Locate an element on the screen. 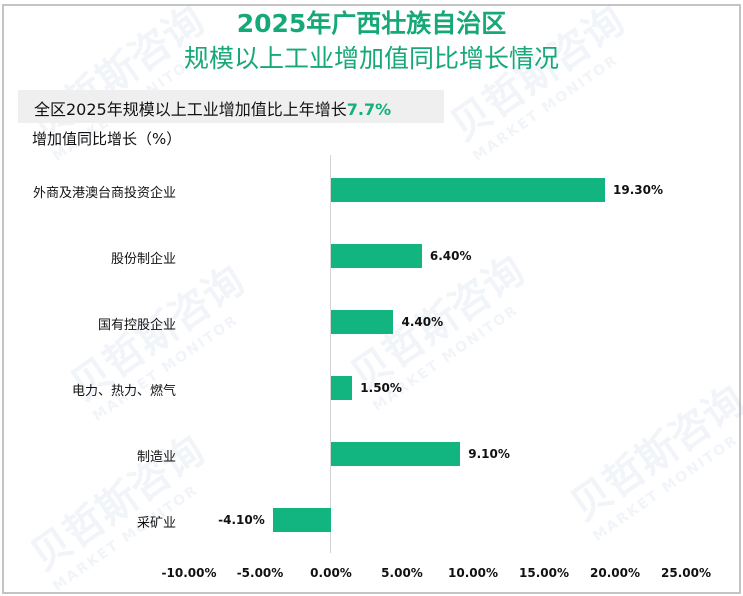  summary-label: 全区2025年规模以上工业增加值比上年增长 is located at coordinates (190, 109).